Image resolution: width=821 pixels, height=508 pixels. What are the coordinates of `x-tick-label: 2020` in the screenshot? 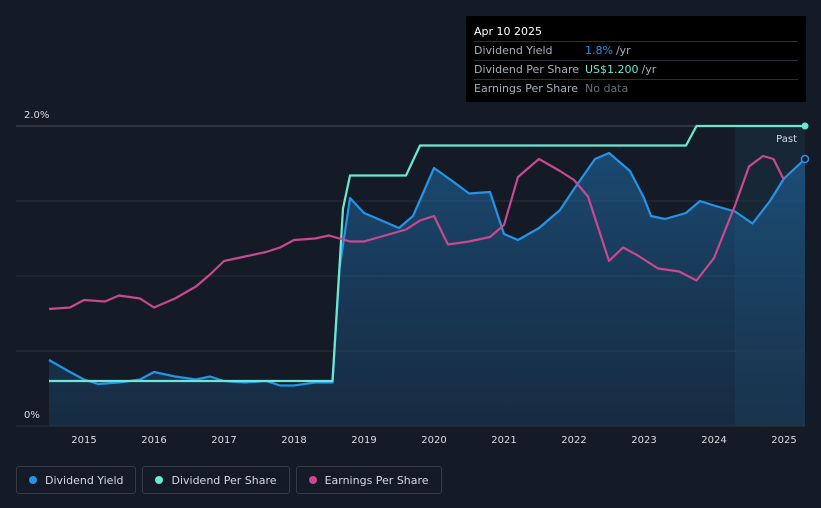 It's located at (433, 440).